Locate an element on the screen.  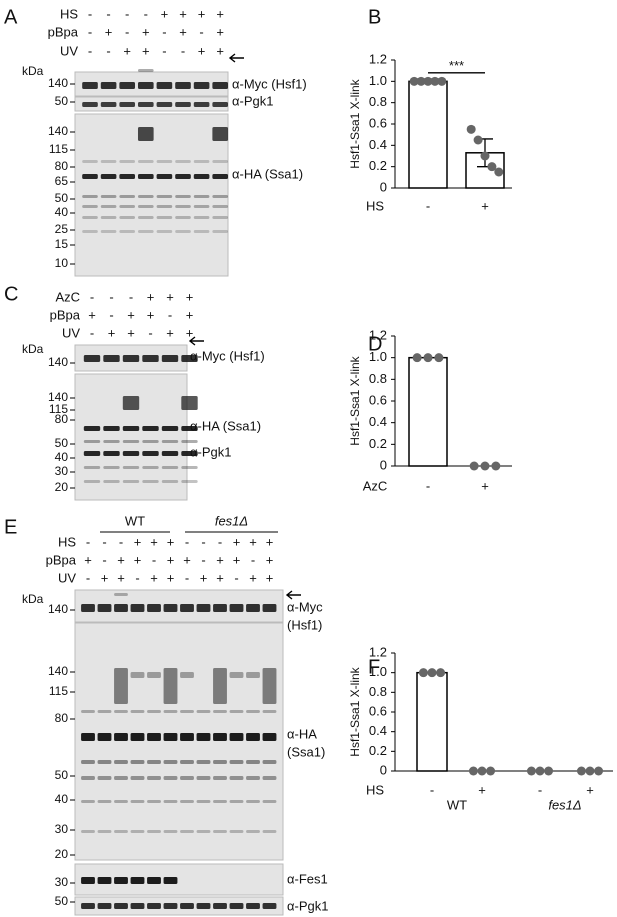
y-tick-label: 0.4 is located at coordinates (378, 730).